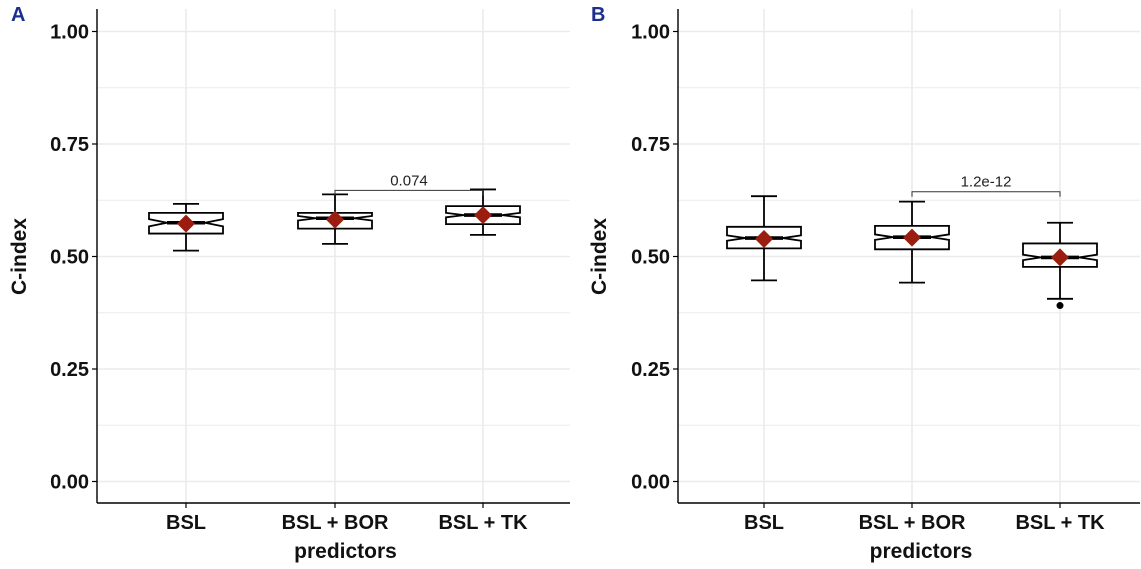 This screenshot has width=1141, height=569. Describe the element at coordinates (1060, 306) in the screenshot. I see `outlier-point` at that location.